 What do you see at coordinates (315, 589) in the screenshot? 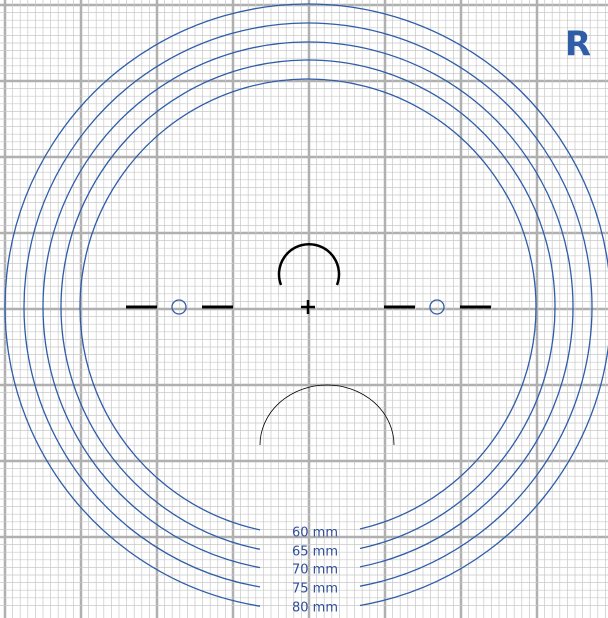
I see `ring-label: 75 mm` at bounding box center [315, 589].